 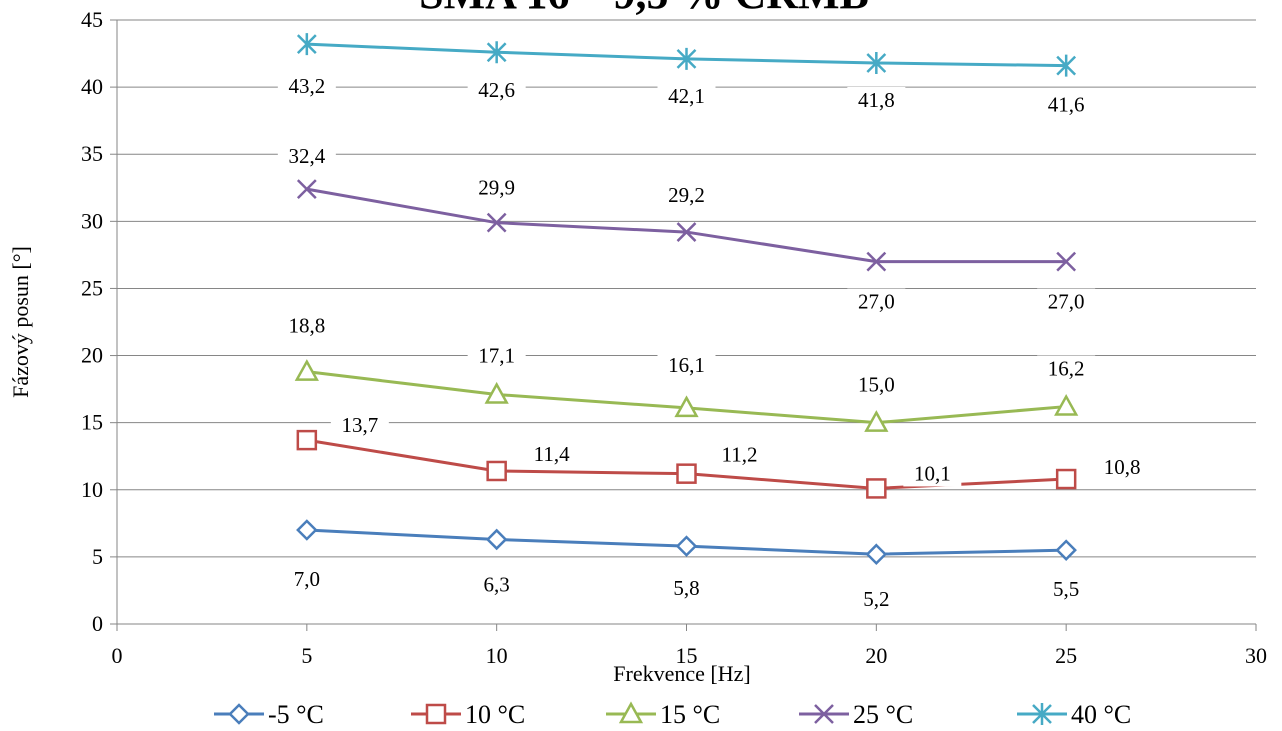 What do you see at coordinates (117, 655) in the screenshot?
I see `x-tick-label: 0` at bounding box center [117, 655].